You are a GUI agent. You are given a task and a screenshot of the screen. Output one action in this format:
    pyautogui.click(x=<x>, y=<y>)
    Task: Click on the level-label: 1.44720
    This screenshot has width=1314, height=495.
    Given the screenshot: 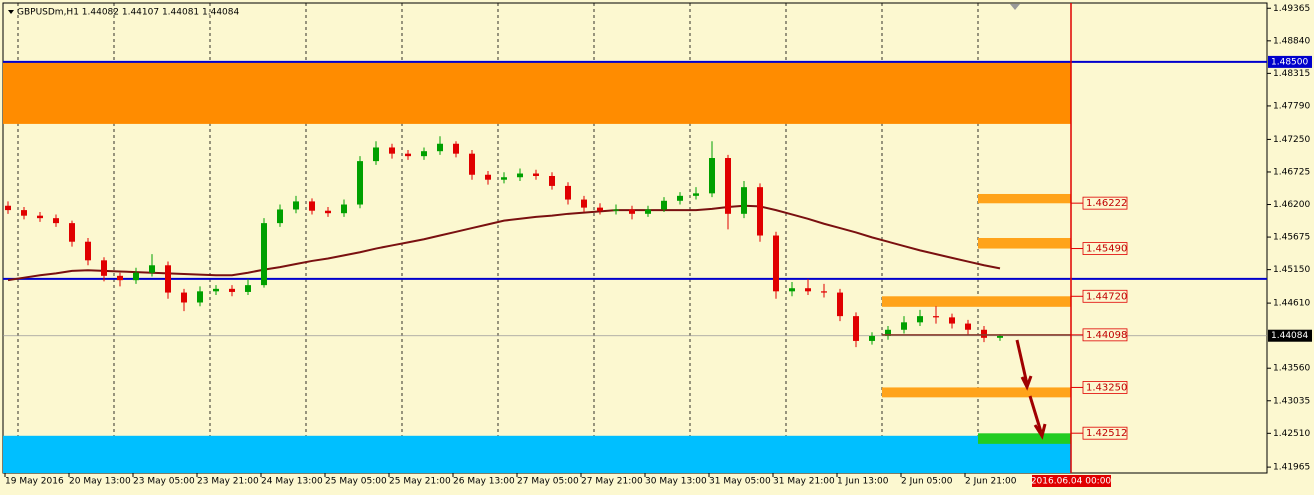 What is the action you would take?
    pyautogui.click(x=1106, y=296)
    